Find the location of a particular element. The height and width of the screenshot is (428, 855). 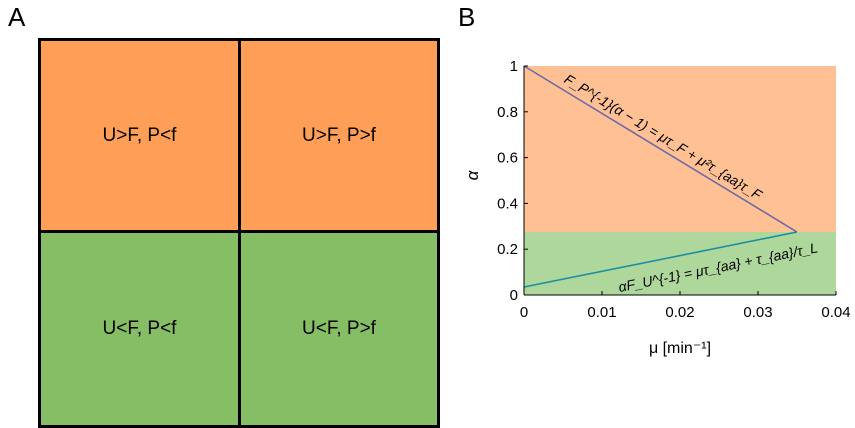

x-tick-label: 0 is located at coordinates (524, 312).